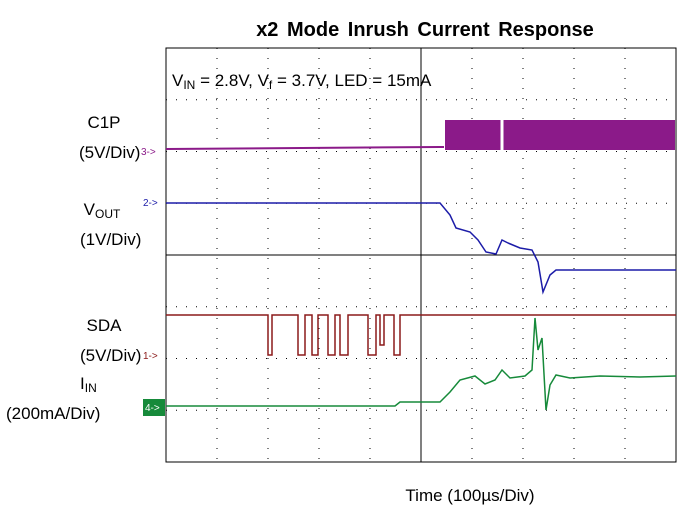 This screenshot has width=679, height=515. I want to click on title: x2 Mode Inrush Current Response, so click(425, 30).